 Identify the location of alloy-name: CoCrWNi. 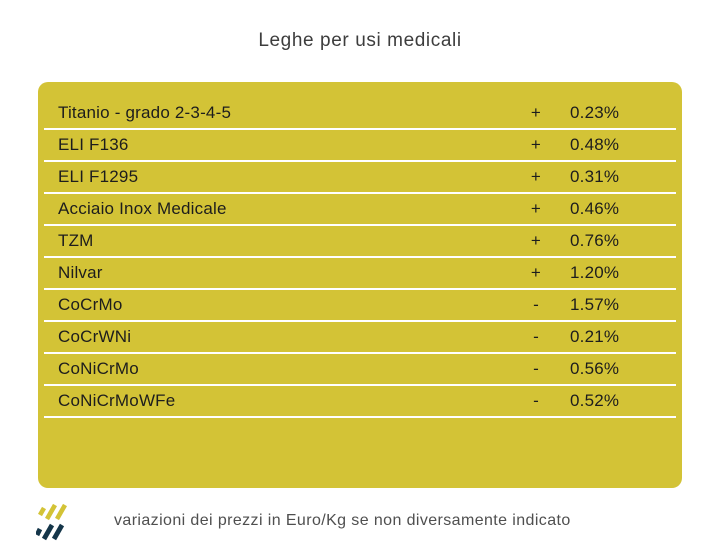
(95, 336).